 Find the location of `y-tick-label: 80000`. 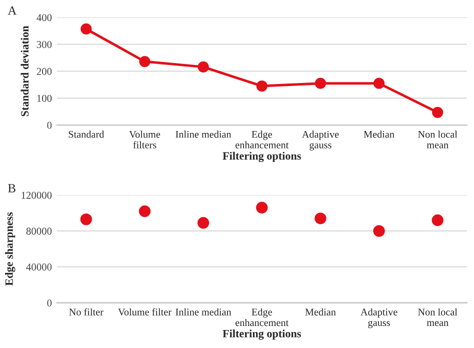

y-tick-label: 80000 is located at coordinates (39, 231).